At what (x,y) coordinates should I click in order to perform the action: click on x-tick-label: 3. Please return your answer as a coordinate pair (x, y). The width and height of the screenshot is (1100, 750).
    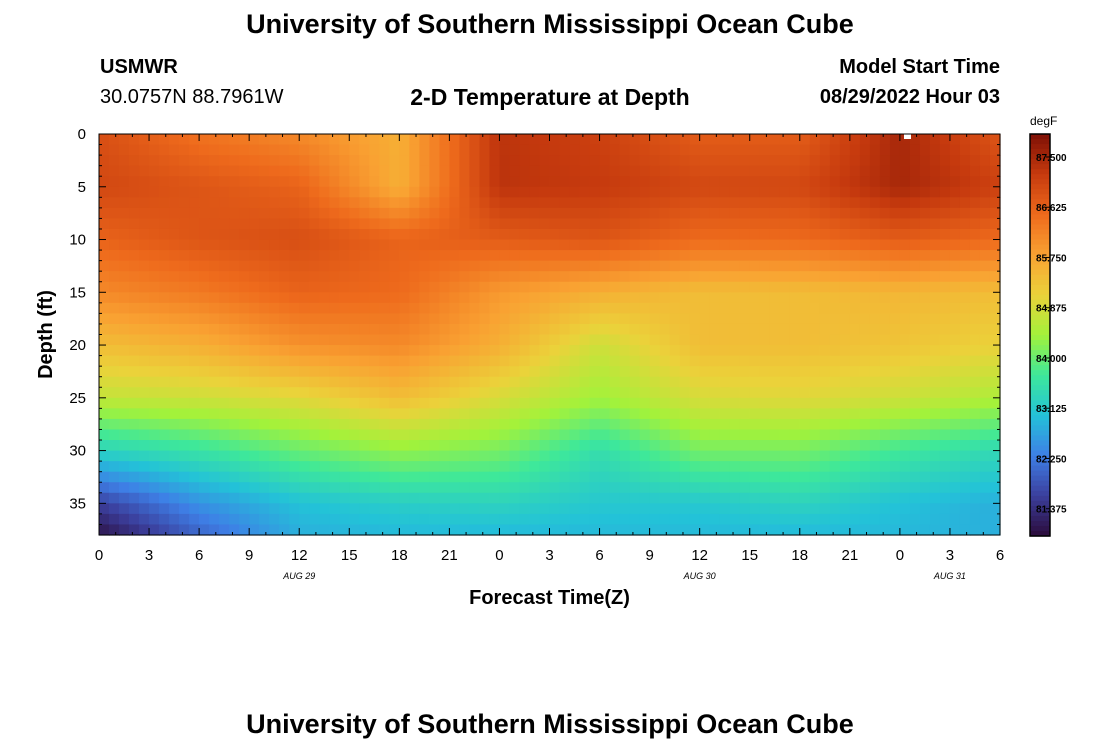
    Looking at the image, I should click on (950, 555).